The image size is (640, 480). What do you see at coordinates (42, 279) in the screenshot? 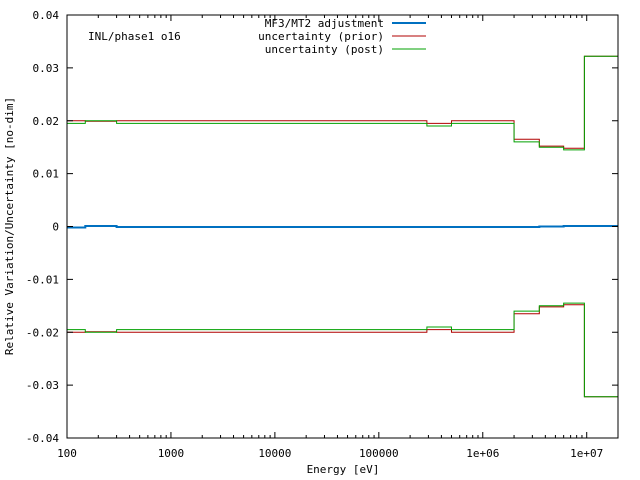
I see `y-tick-label: -0.01` at bounding box center [42, 279].